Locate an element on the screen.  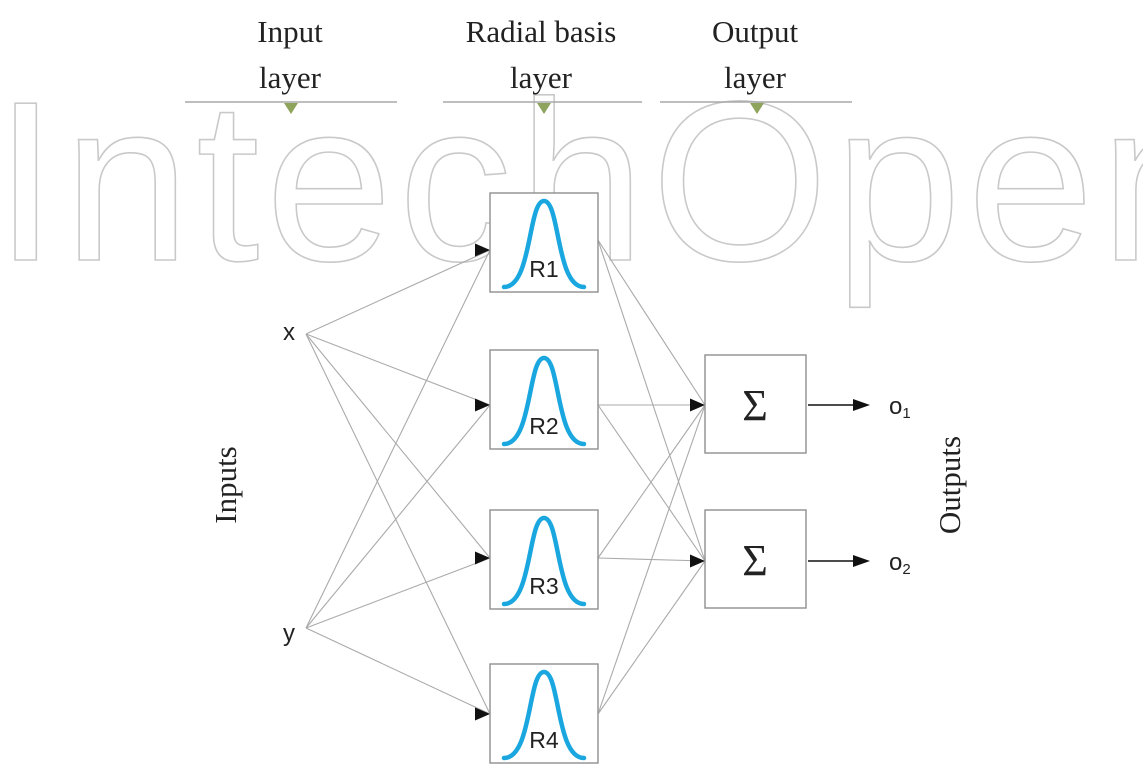
arrowhead-r2 is located at coordinates (482, 405).